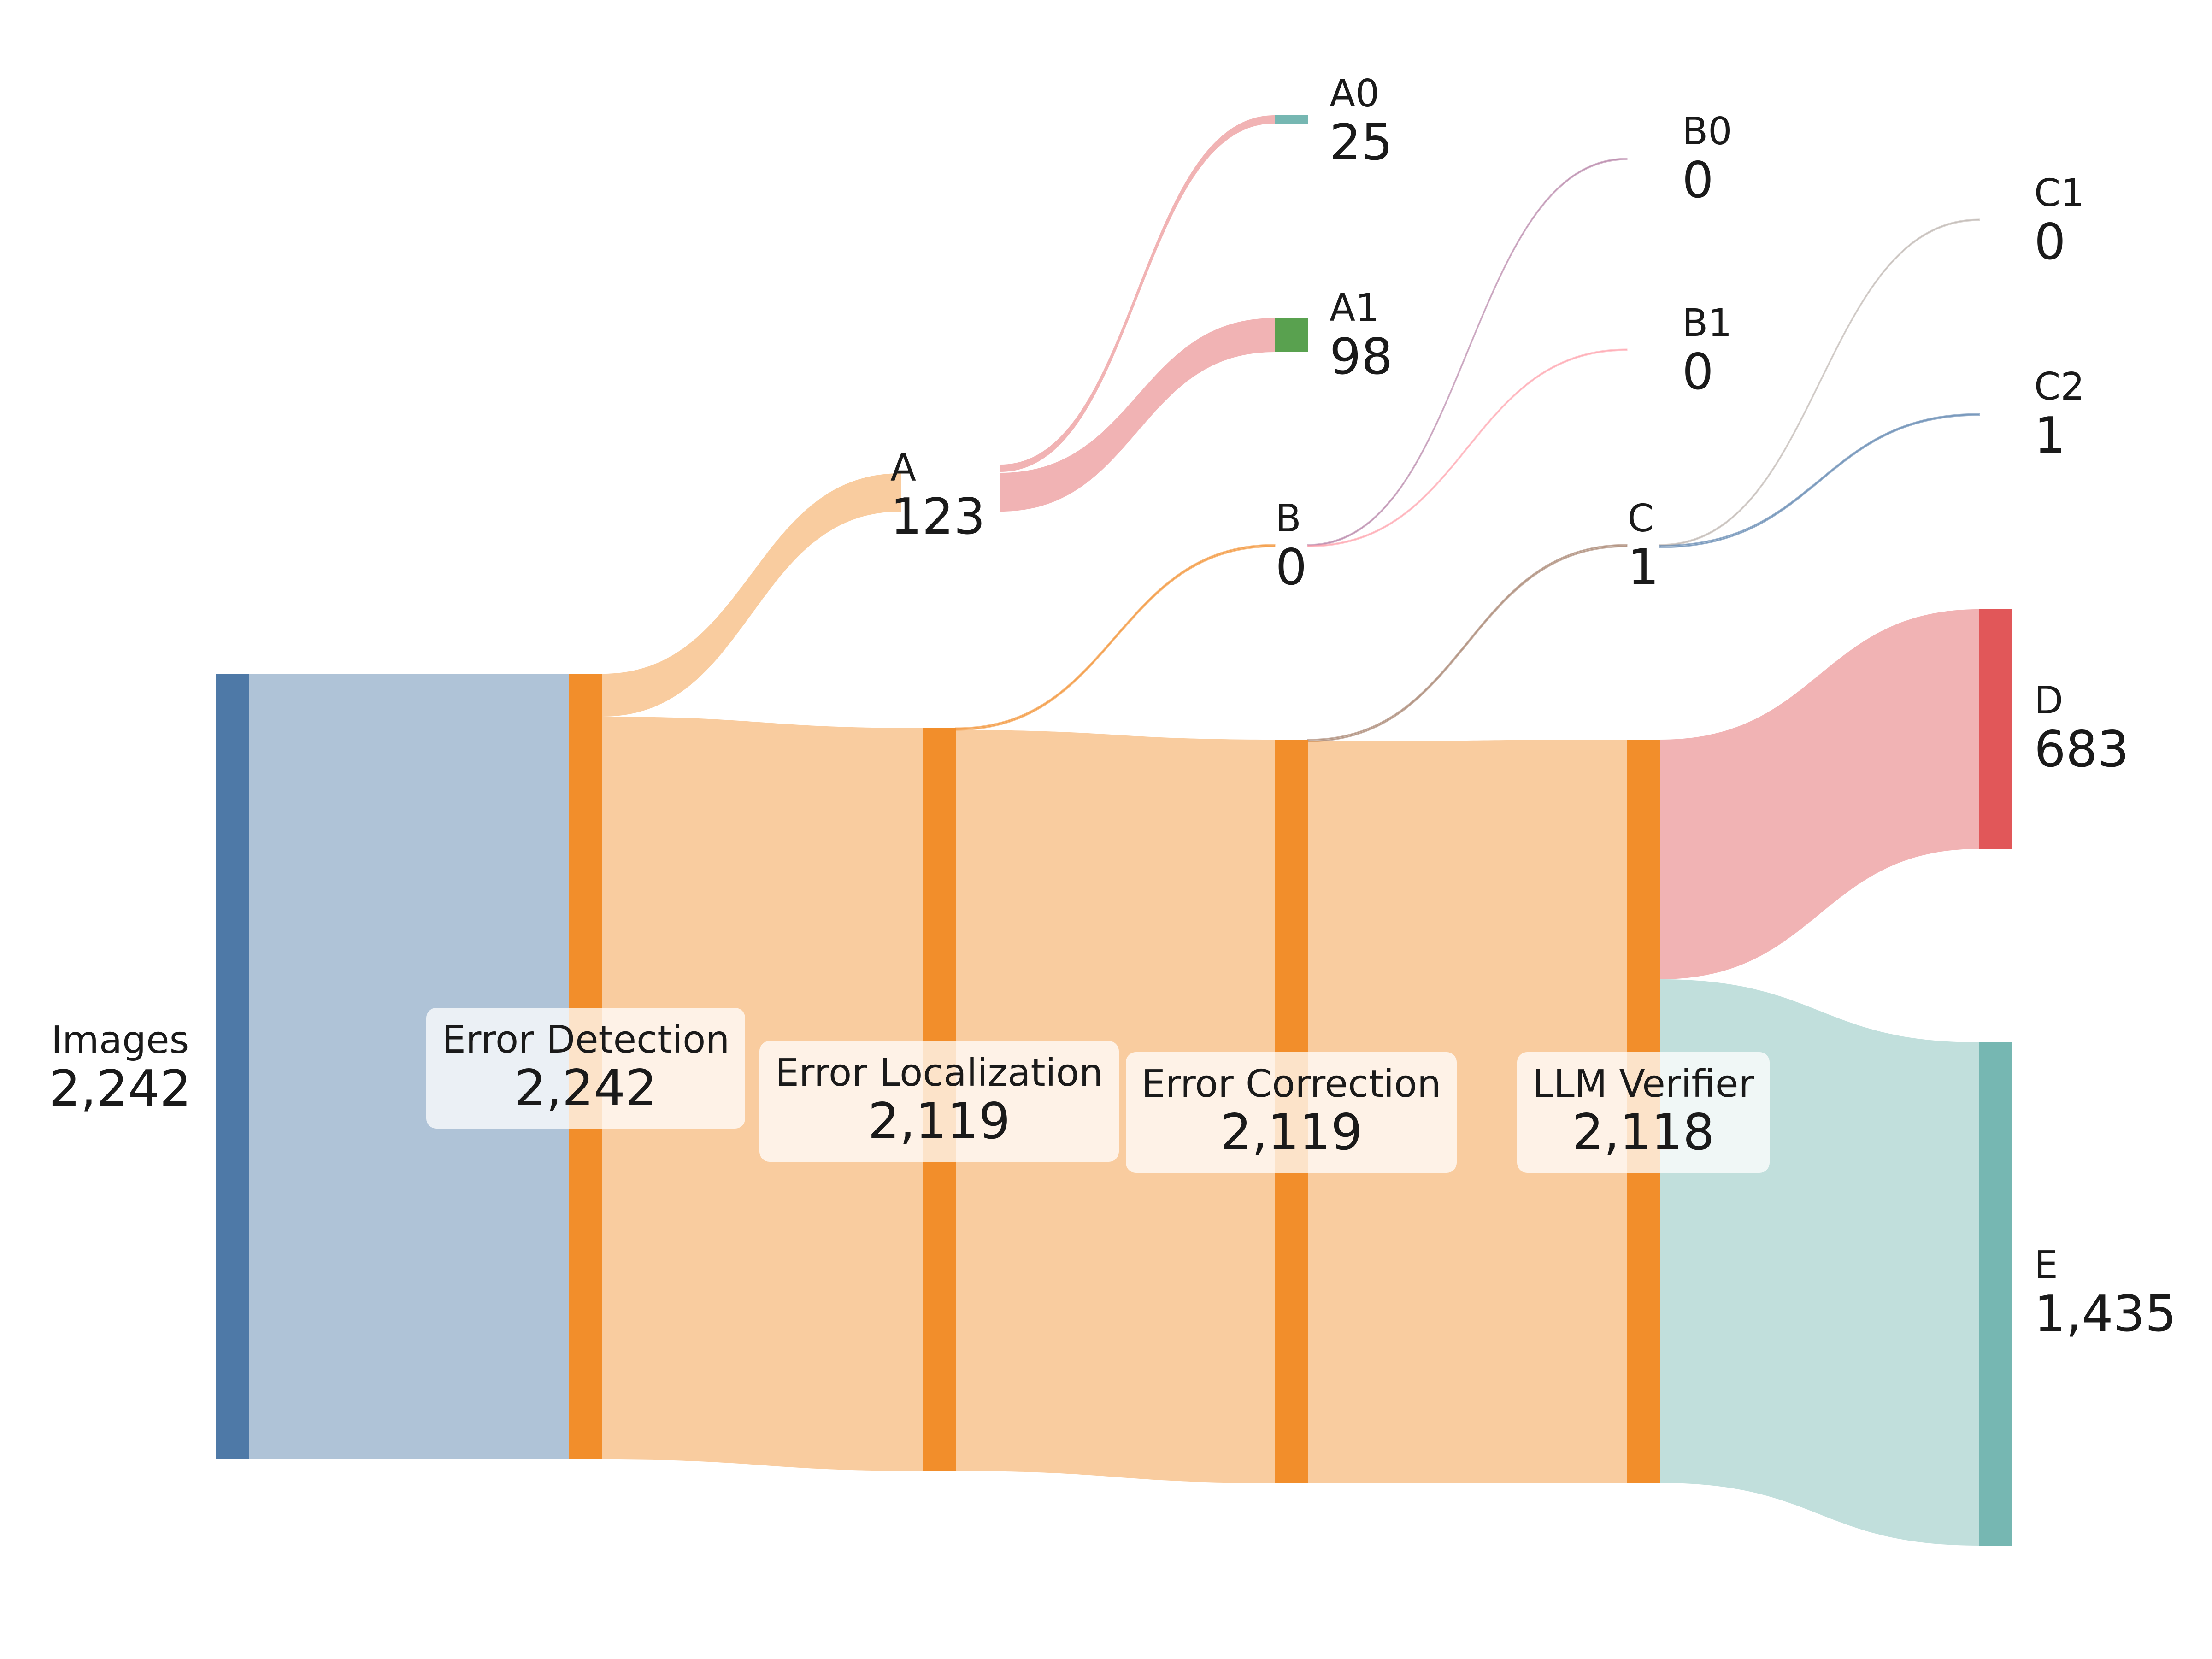 This screenshot has width=2212, height=1659. I want to click on link-images-to-detection, so click(409, 1066).